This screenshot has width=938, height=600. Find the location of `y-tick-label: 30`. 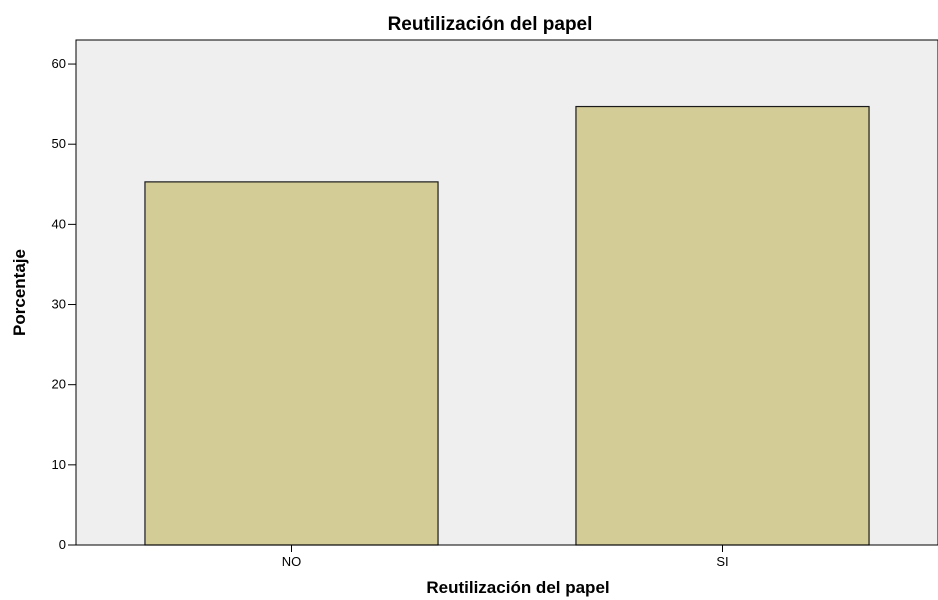

y-tick-label: 30 is located at coordinates (59, 304).